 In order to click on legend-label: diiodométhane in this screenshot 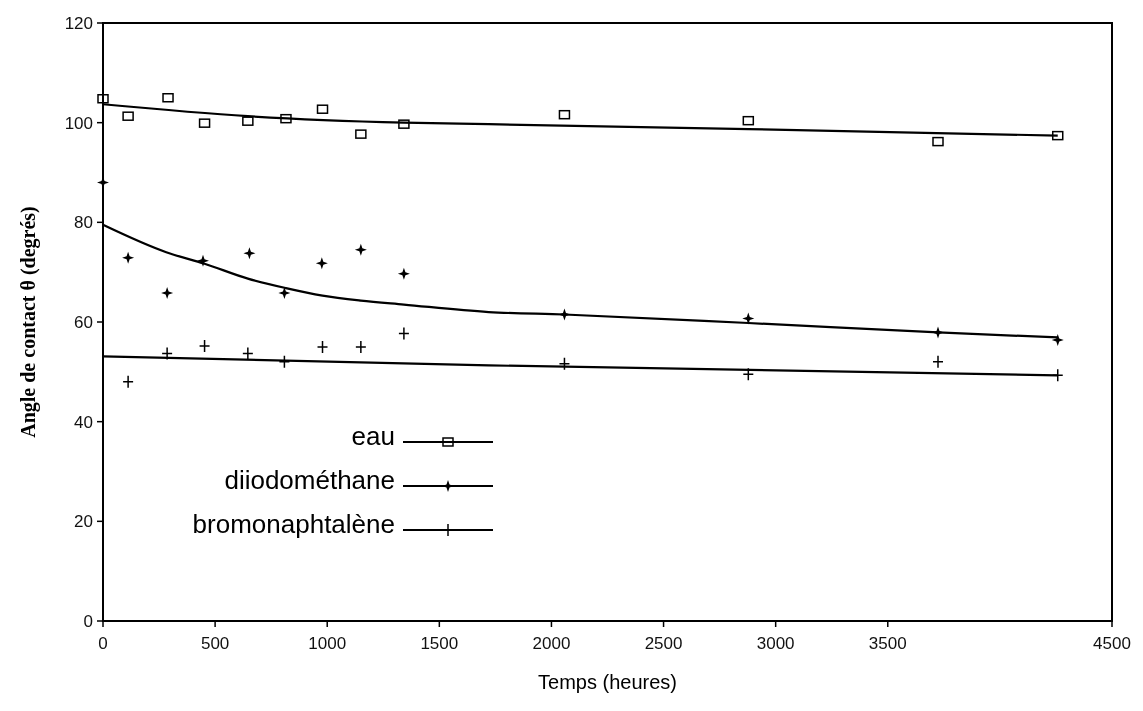, I will do `click(309, 480)`.